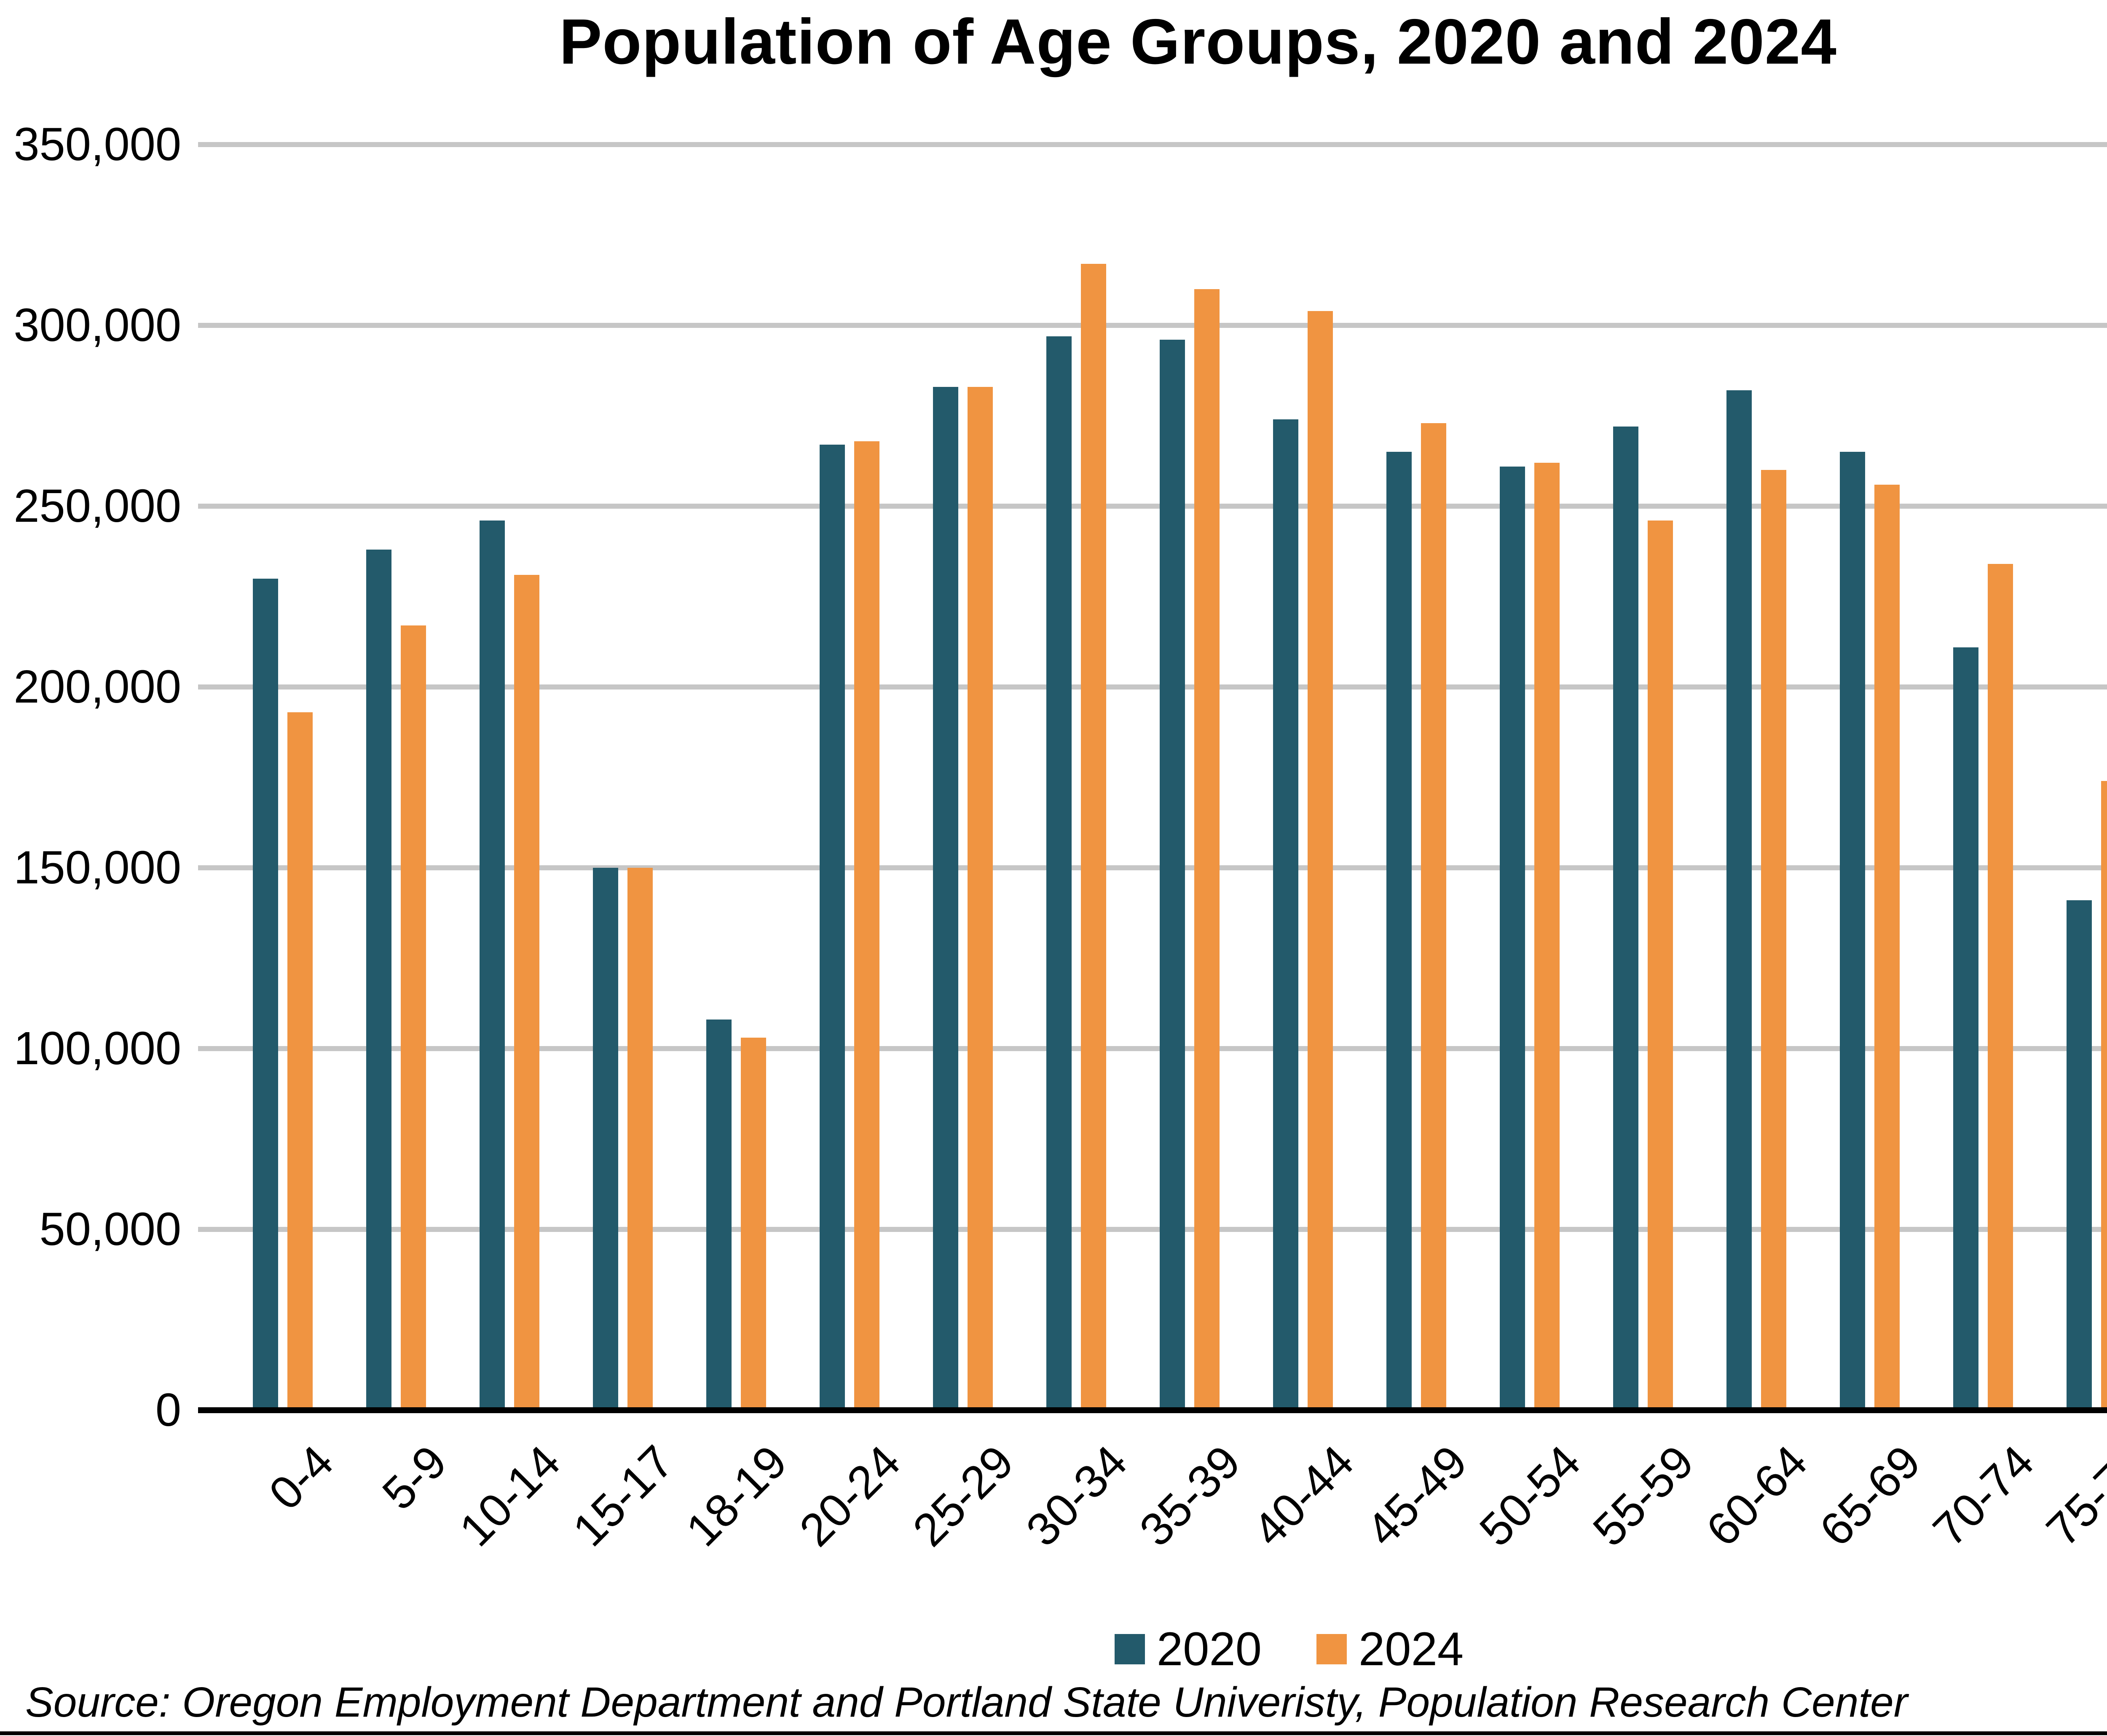 This screenshot has width=2107, height=1736. Describe the element at coordinates (414, 1477) in the screenshot. I see `x-axis-label-5-9: 5-9` at that location.